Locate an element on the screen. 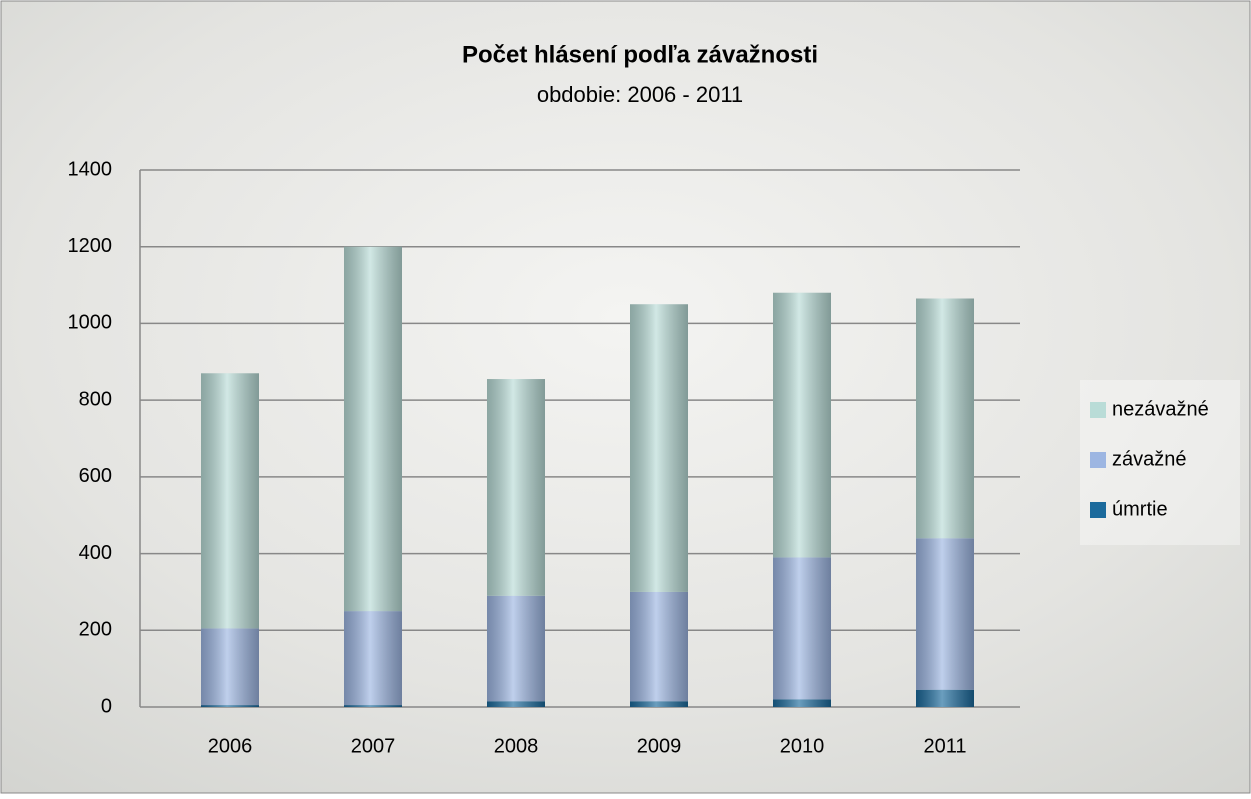 This screenshot has height=799, width=1251. x-tick-label: 2007 is located at coordinates (373, 746).